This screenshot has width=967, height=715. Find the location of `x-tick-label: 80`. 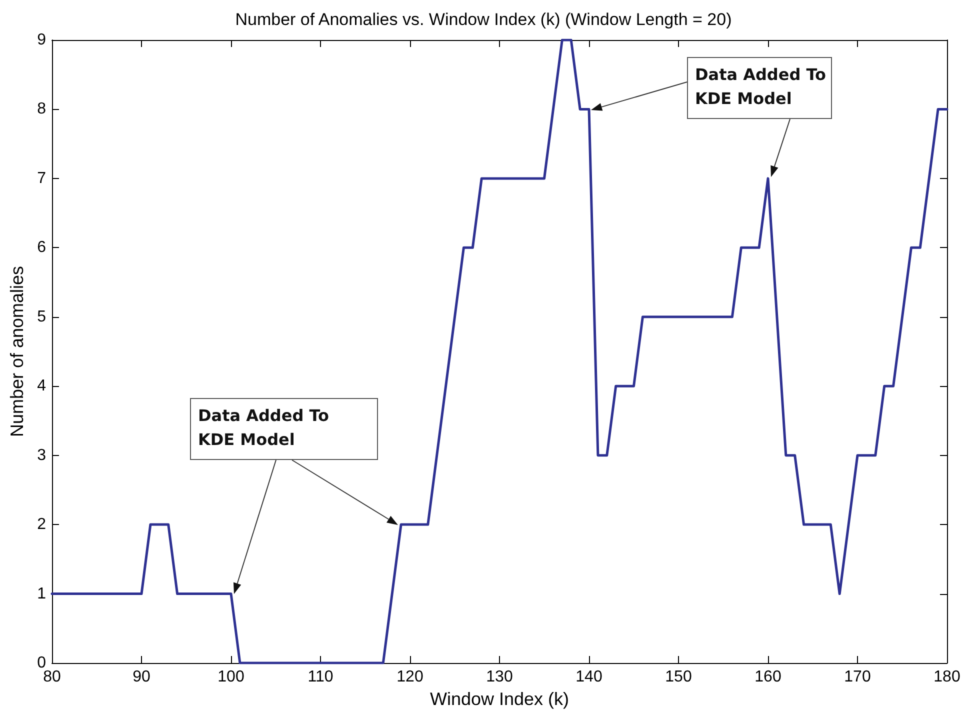

x-tick-label: 80 is located at coordinates (52, 677).